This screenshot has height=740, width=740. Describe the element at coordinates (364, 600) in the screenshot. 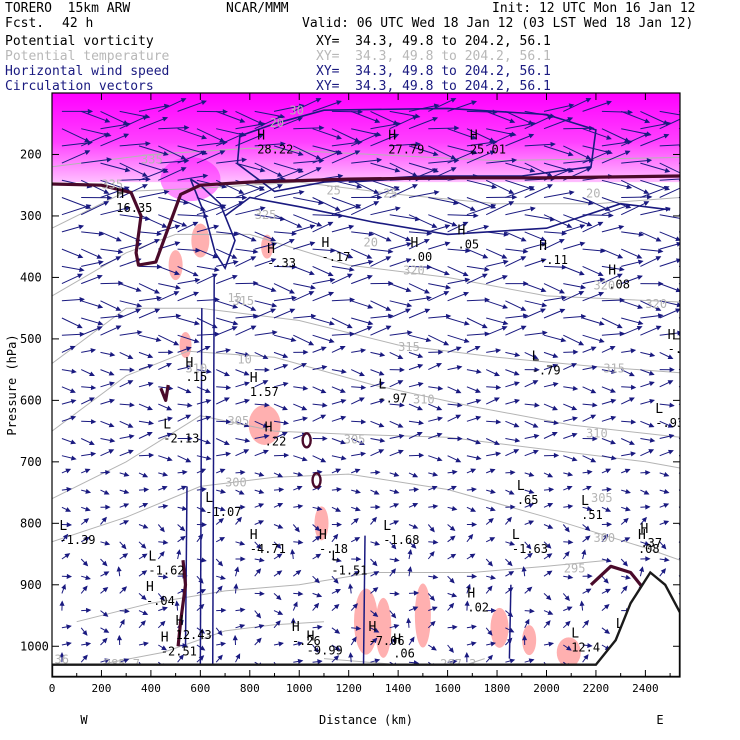

I see `vertical-motion-column` at that location.